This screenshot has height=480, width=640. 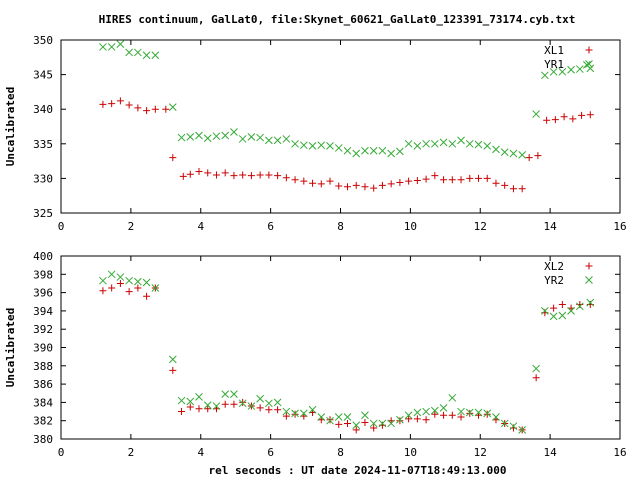 What do you see at coordinates (554, 64) in the screenshot?
I see `legend-label: YR1` at bounding box center [554, 64].